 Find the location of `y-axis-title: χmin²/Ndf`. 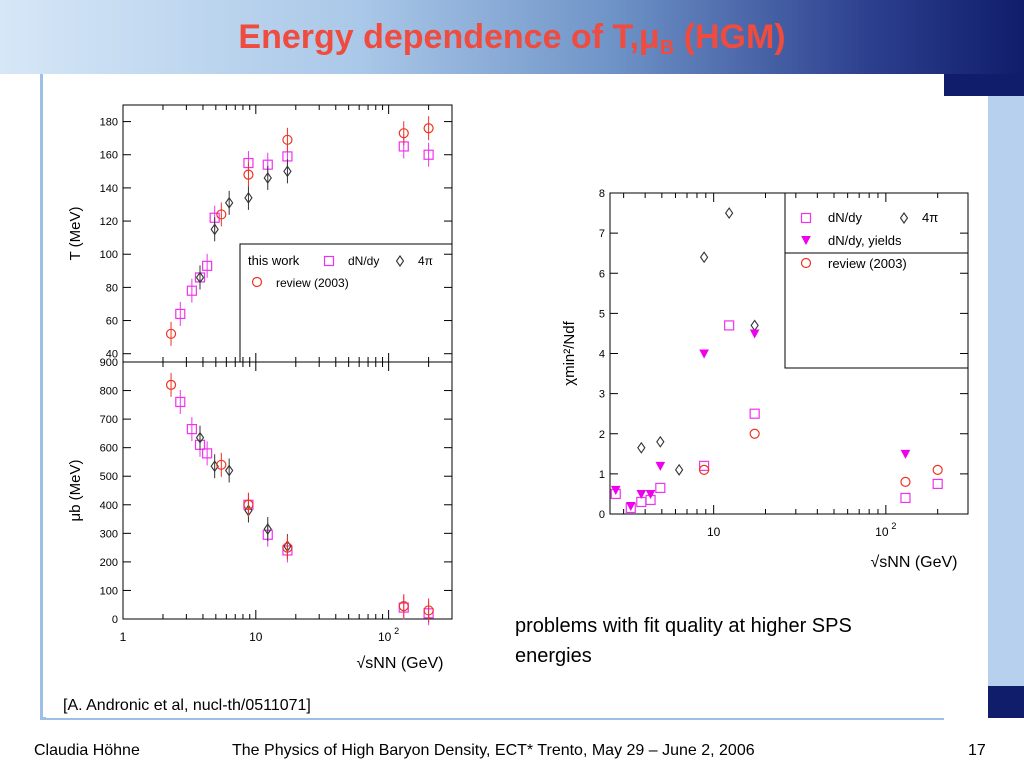

y-axis-title: χmin²/Ndf is located at coordinates (569, 352).